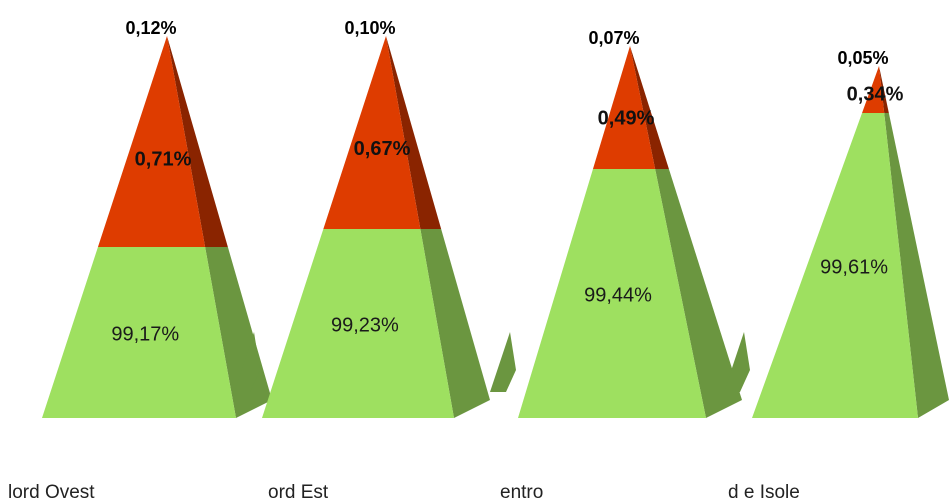 This screenshot has width=949, height=502. Describe the element at coordinates (150, 28) in the screenshot. I see `top-value-label: 0,12%` at that location.